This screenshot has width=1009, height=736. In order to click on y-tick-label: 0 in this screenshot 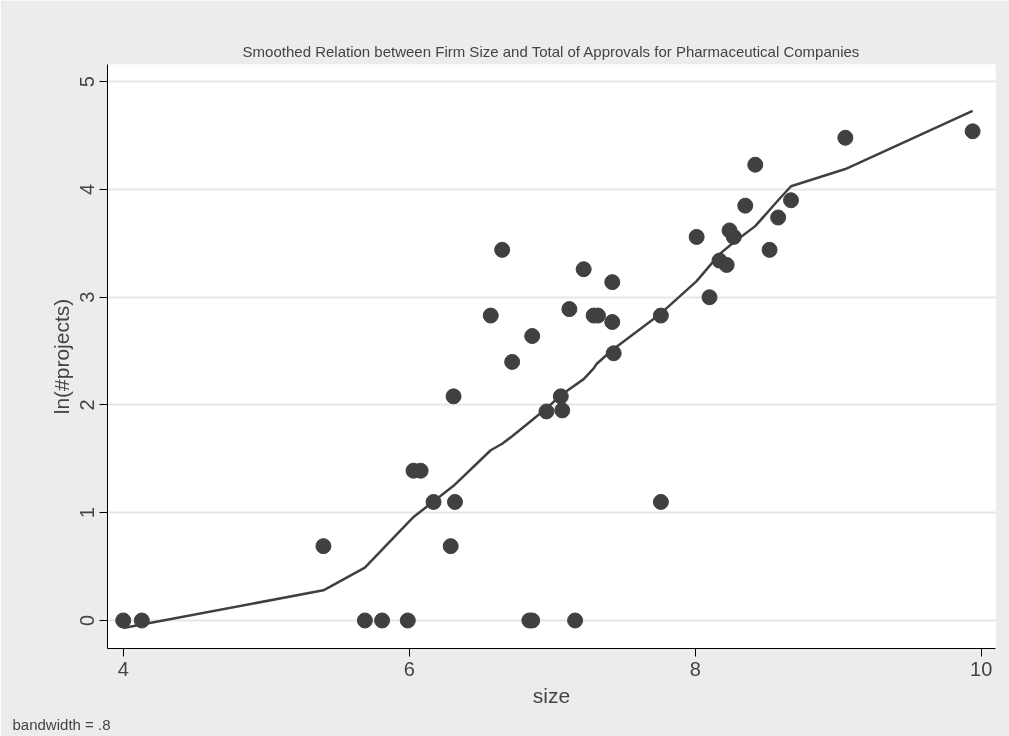, I will do `click(87, 620)`.